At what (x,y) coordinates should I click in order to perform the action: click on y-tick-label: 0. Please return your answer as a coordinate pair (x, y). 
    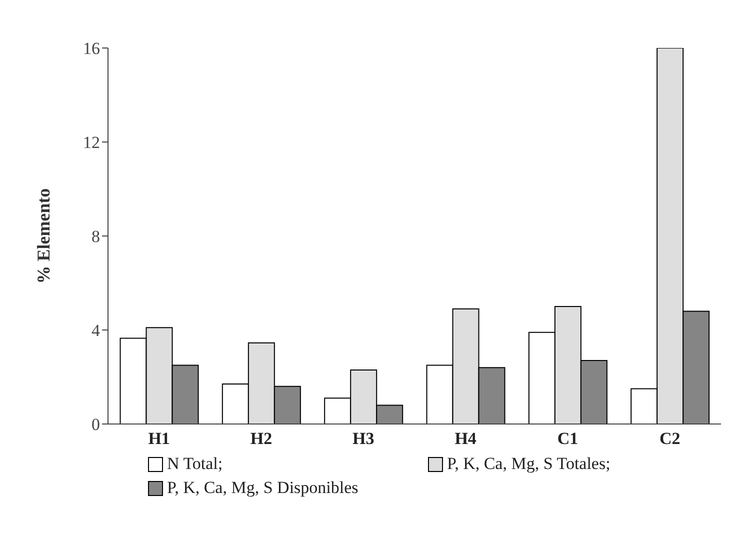
    Looking at the image, I should click on (96, 424).